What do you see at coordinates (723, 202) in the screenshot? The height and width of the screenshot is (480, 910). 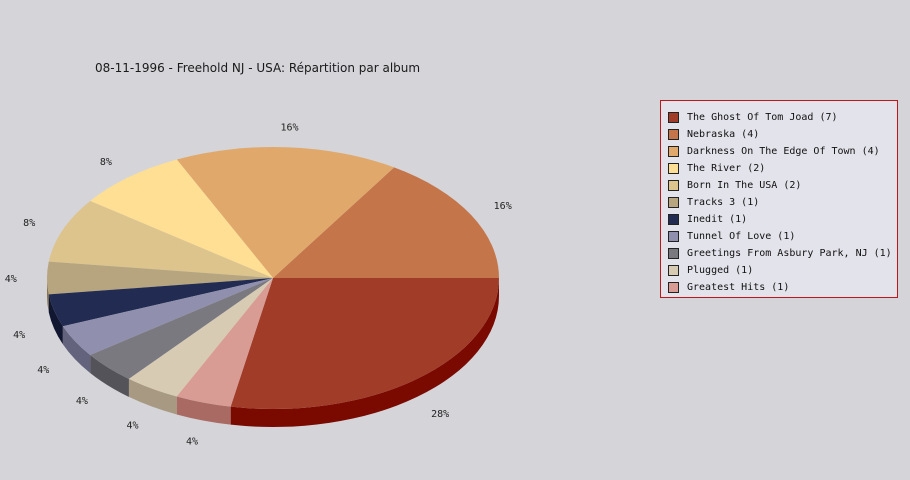 I see `legend-label: Tracks 3 (1)` at bounding box center [723, 202].